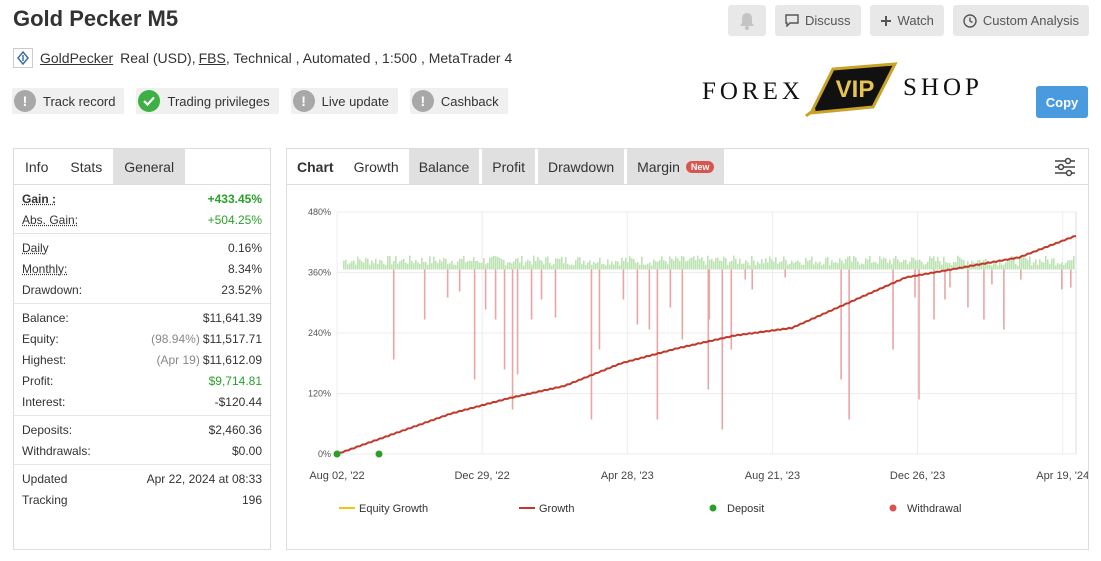 The image size is (1101, 561). Describe the element at coordinates (581, 166) in the screenshot. I see `tab-drawdown: Drawdown` at that location.